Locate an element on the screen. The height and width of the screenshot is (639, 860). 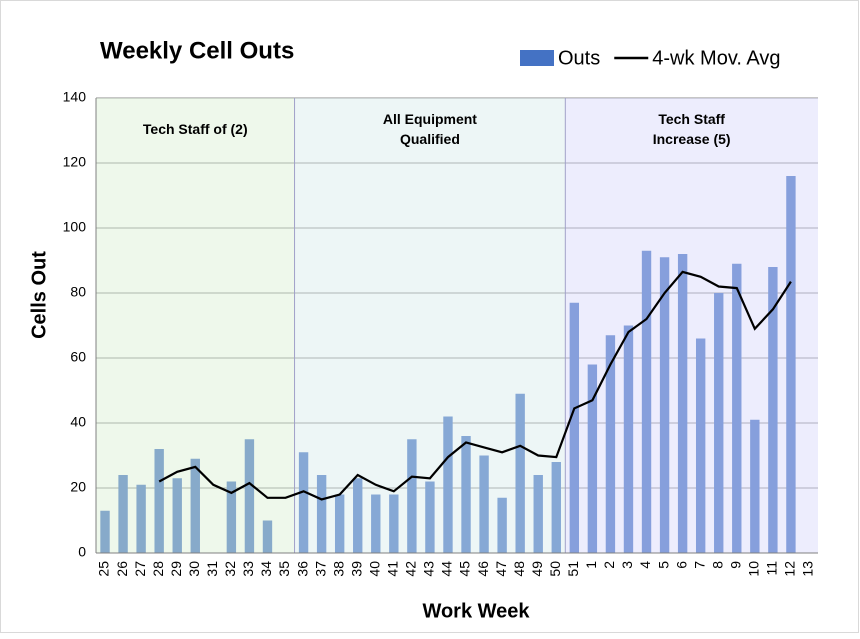
x-tick-label: 13 is located at coordinates (808, 569).